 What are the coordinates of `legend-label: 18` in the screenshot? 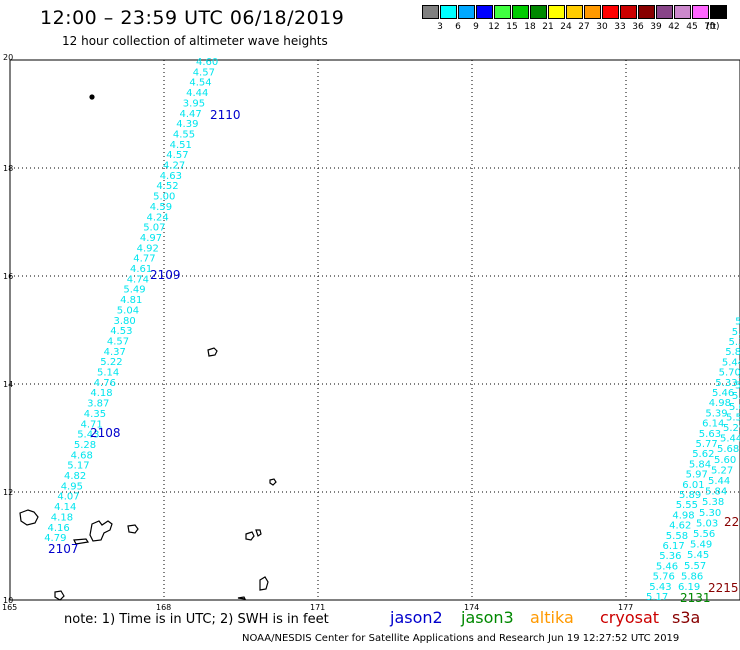 It's located at (530, 27).